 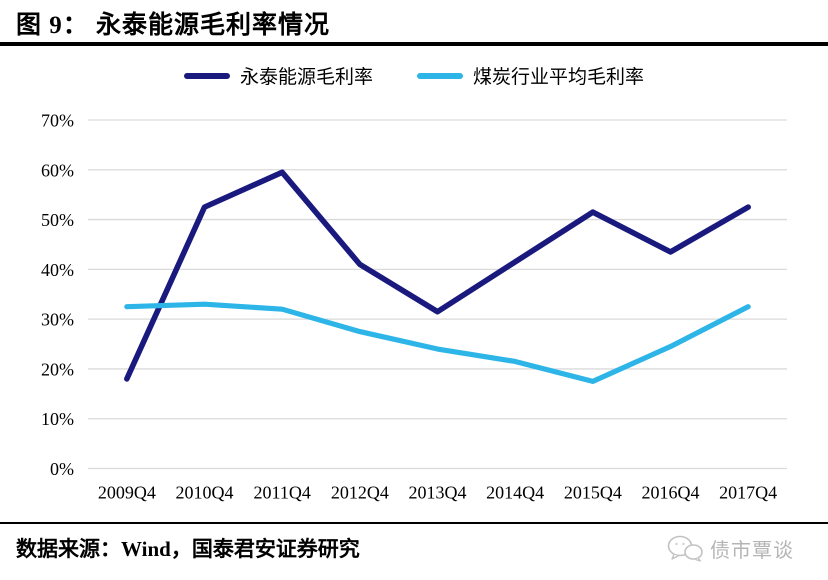 I want to click on legend-item-yongtai: 永泰能源毛利率, so click(x=278, y=75).